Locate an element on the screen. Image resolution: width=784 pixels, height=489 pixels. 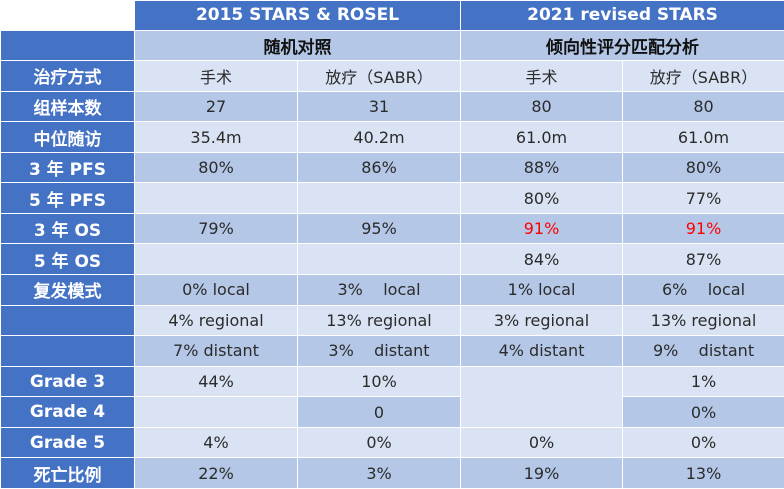
table-row: 中位随访 35.4m 40.2m 61.0m 61.0m is located at coordinates (392, 137).